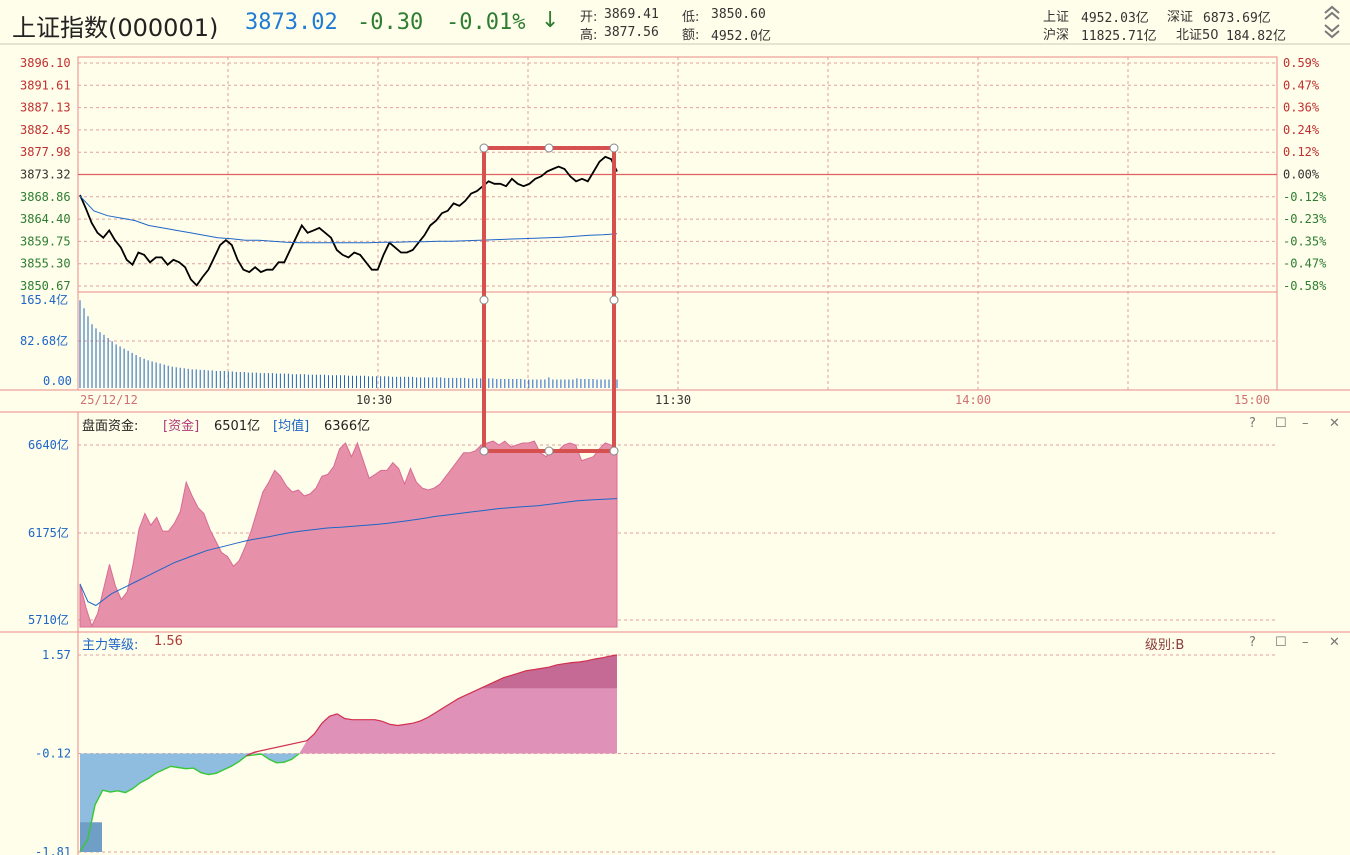 Image resolution: width=1350 pixels, height=855 pixels. What do you see at coordinates (57, 381) in the screenshot?
I see `volume-tick-label: 0.00` at bounding box center [57, 381].